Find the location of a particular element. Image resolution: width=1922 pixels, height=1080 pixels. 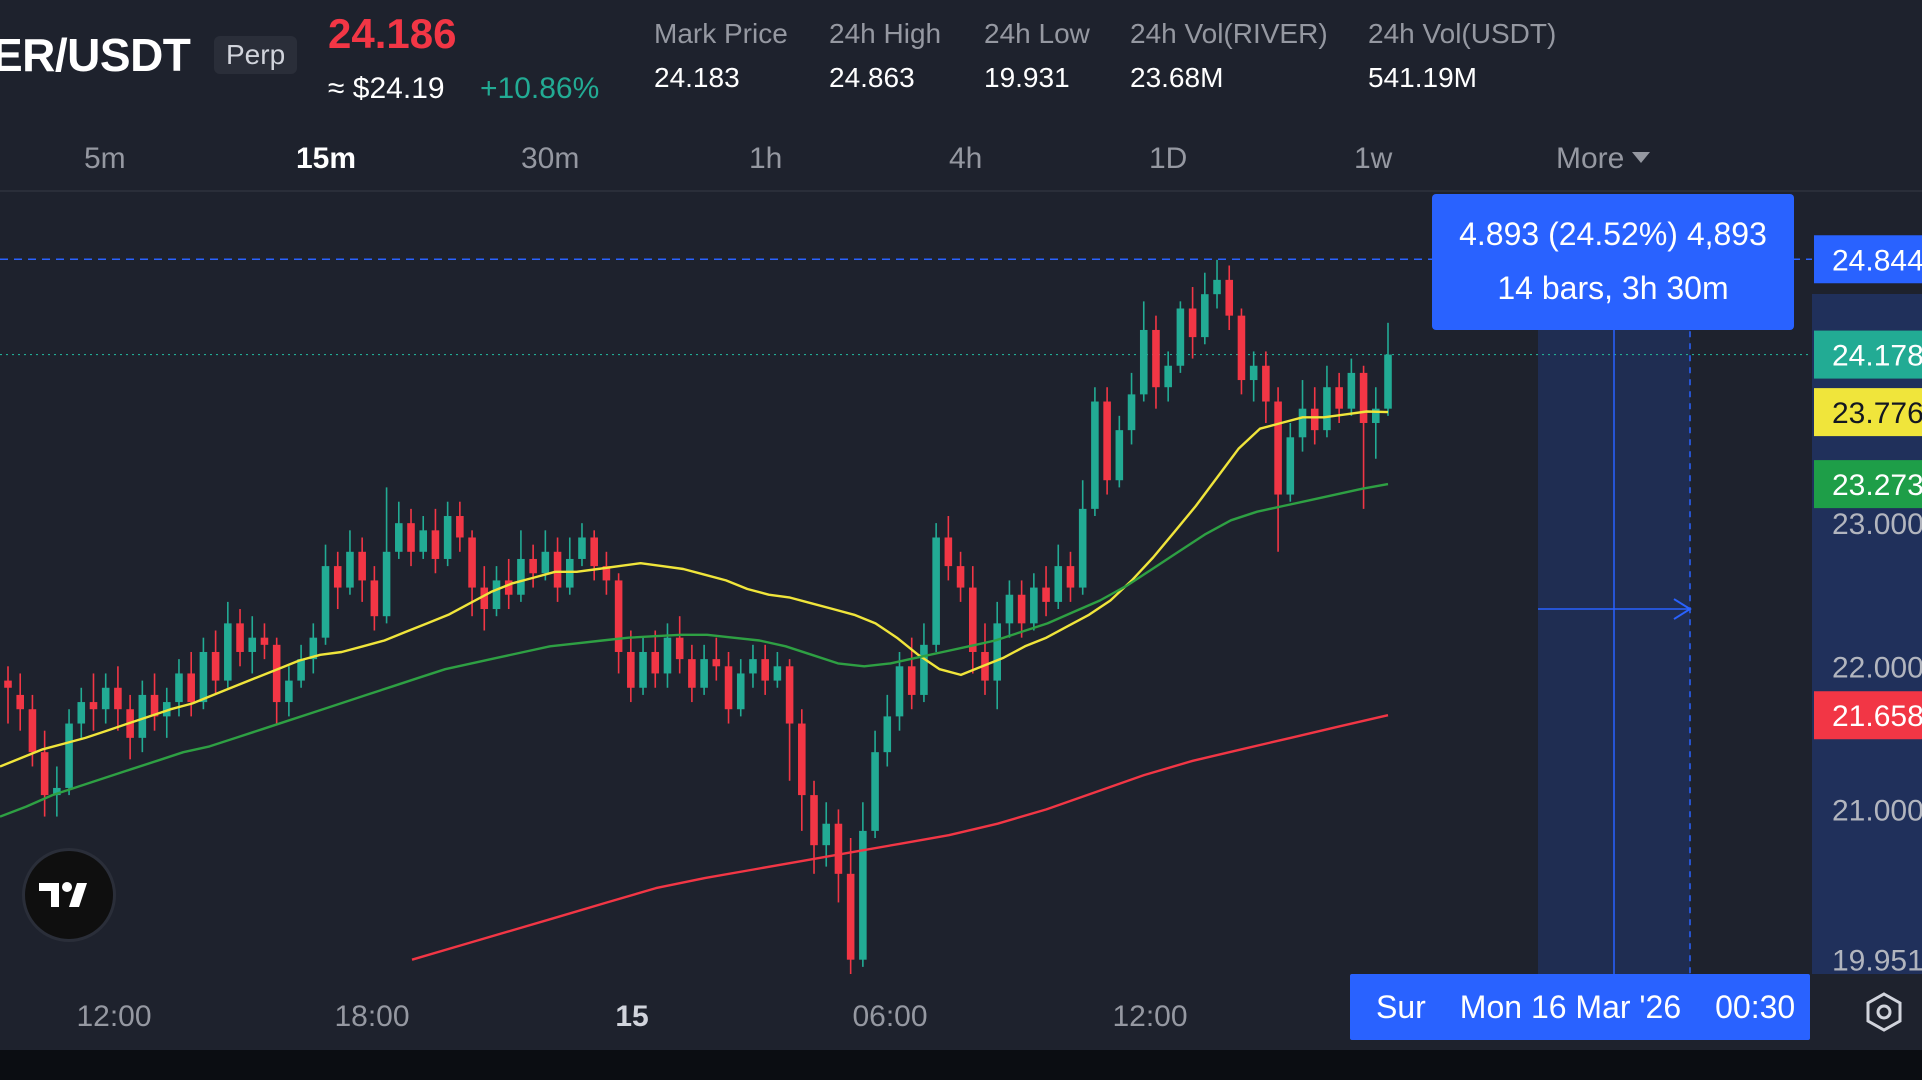

timeframe-15m: 15m is located at coordinates (326, 158).